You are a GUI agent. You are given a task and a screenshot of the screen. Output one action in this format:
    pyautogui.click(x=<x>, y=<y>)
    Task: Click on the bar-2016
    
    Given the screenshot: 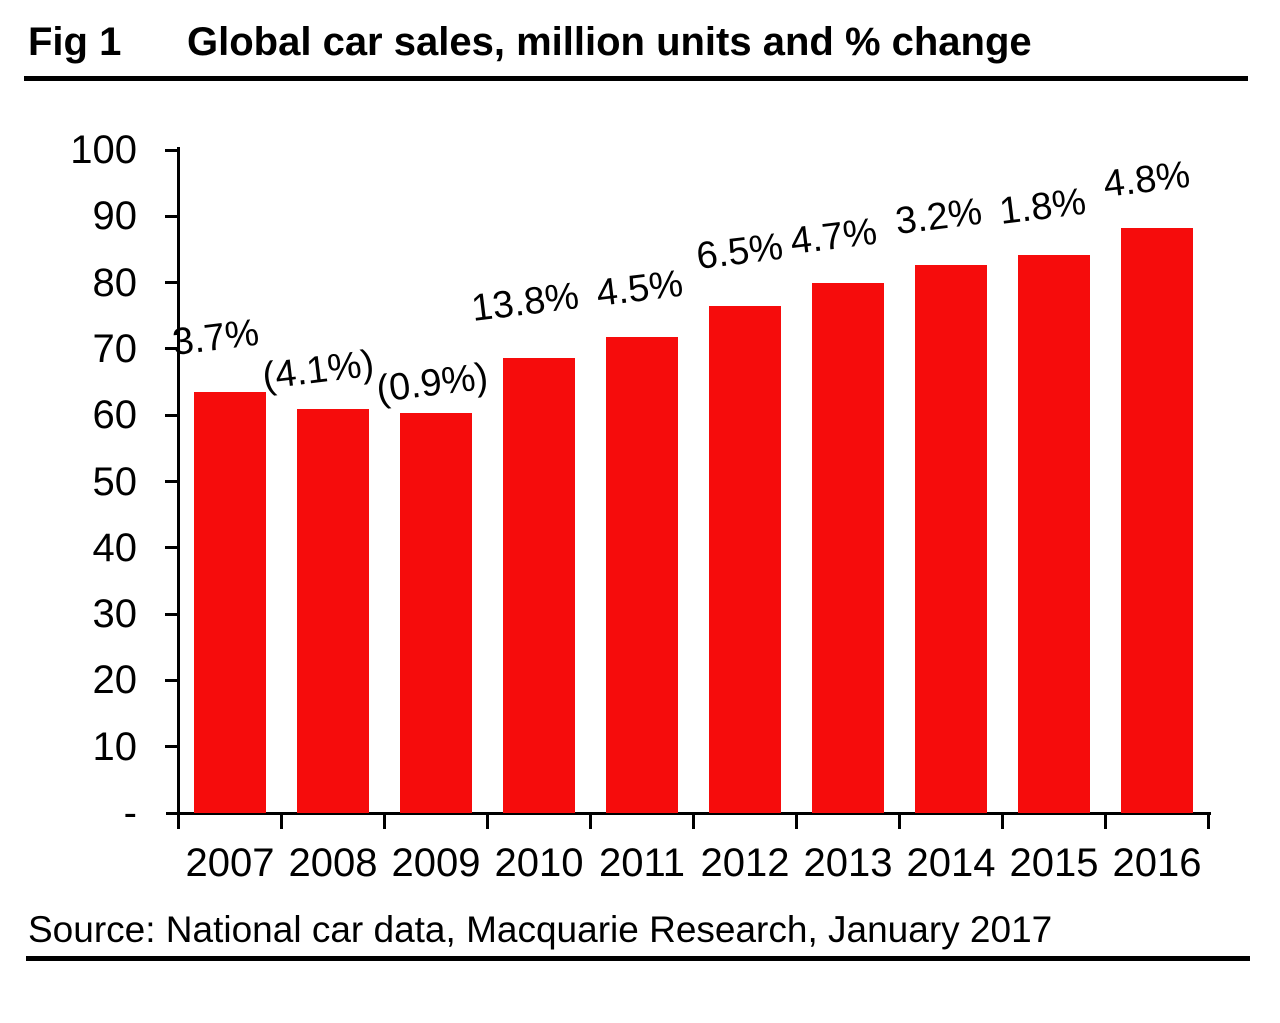 What is the action you would take?
    pyautogui.click(x=1157, y=520)
    